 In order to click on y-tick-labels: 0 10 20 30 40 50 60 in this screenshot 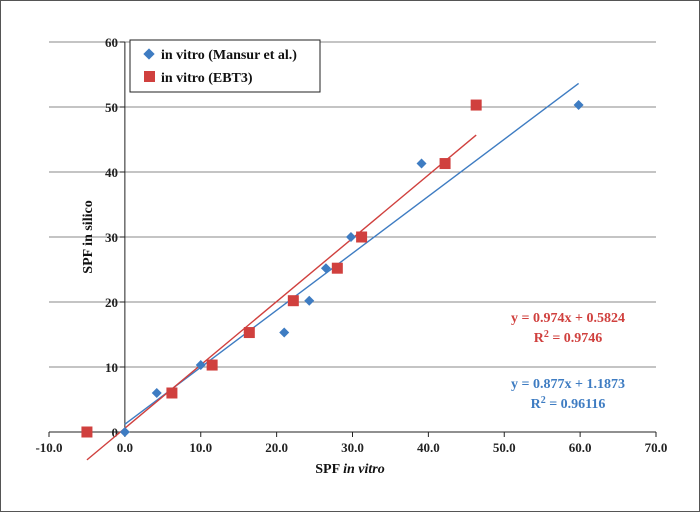, I will do `click(115, 237)`.